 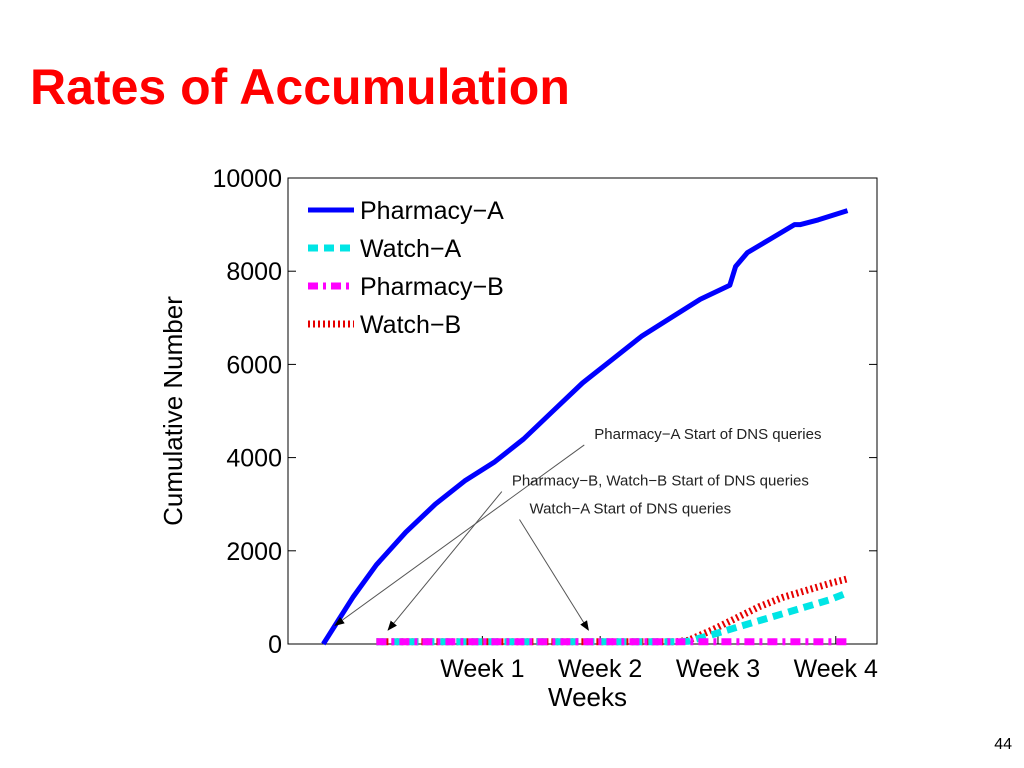 What do you see at coordinates (247, 179) in the screenshot?
I see `y-tick-label: 10000` at bounding box center [247, 179].